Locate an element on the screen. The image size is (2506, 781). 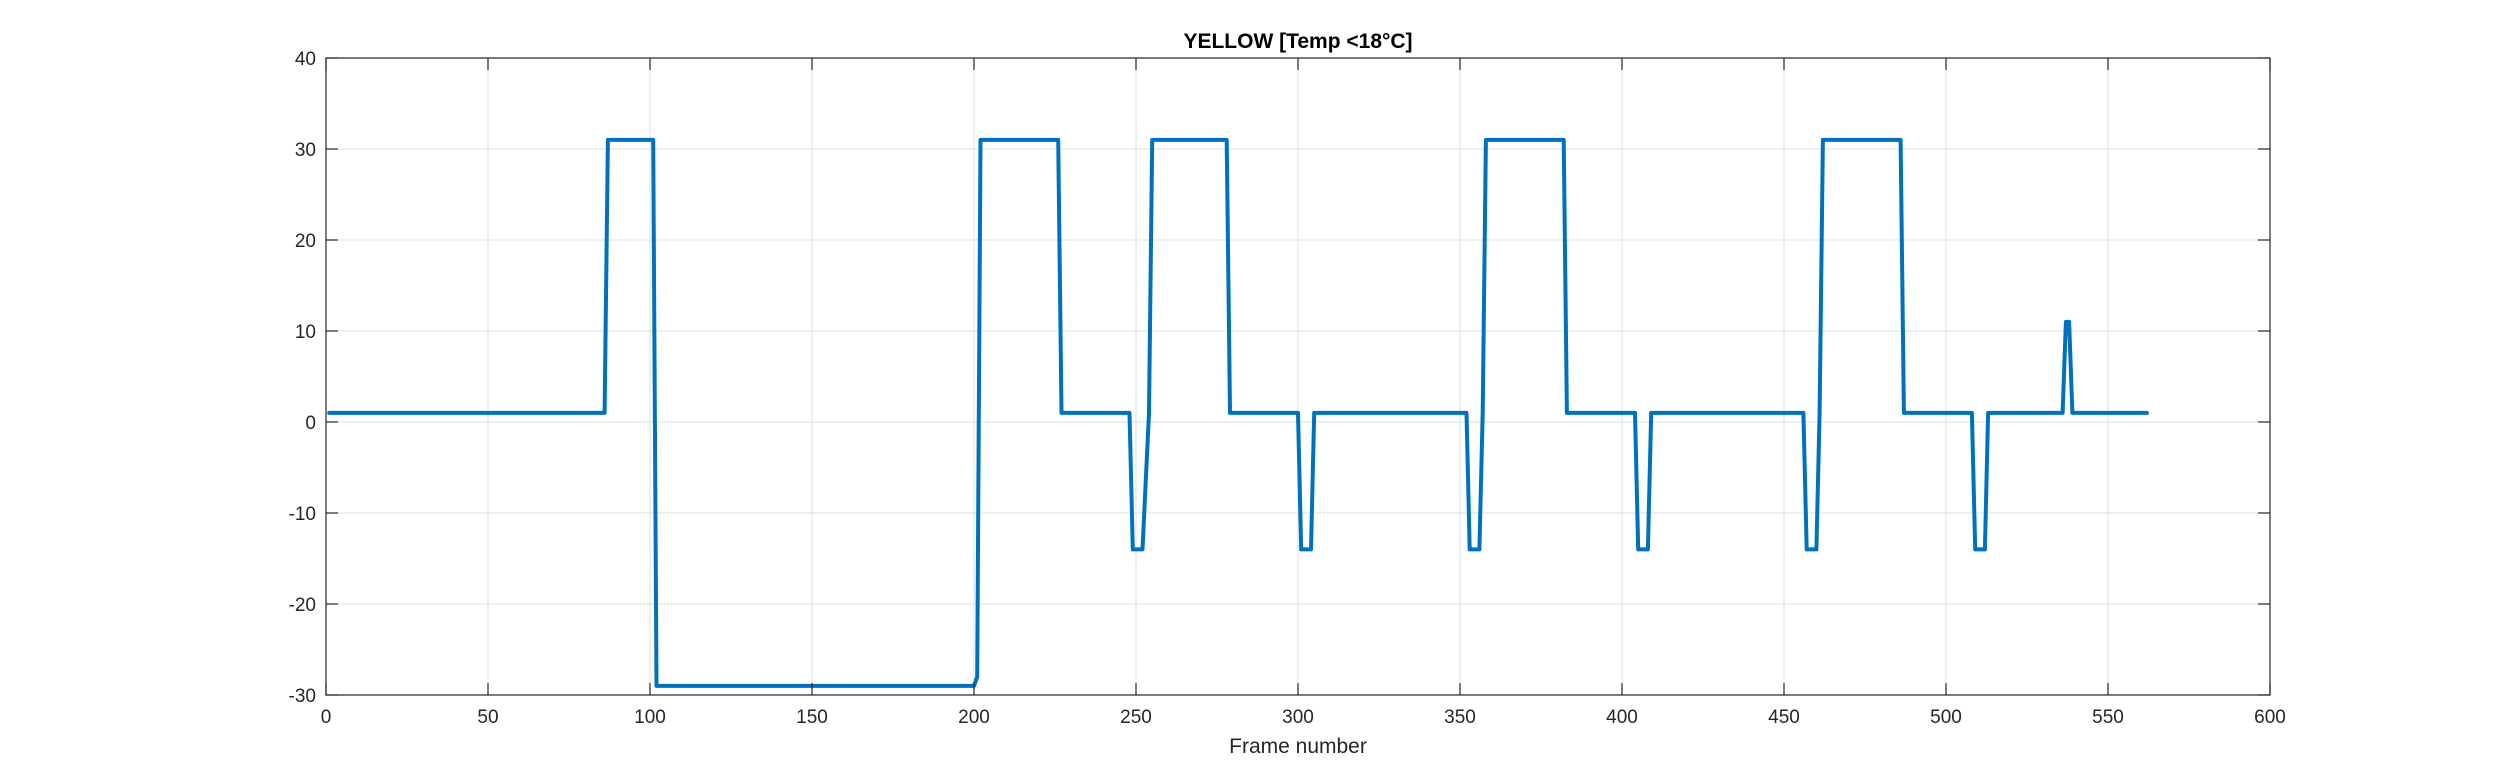
x-tick-labels: 0 50 100 150 200 250 300 350 400 450 500 550 600 is located at coordinates (1303, 717).